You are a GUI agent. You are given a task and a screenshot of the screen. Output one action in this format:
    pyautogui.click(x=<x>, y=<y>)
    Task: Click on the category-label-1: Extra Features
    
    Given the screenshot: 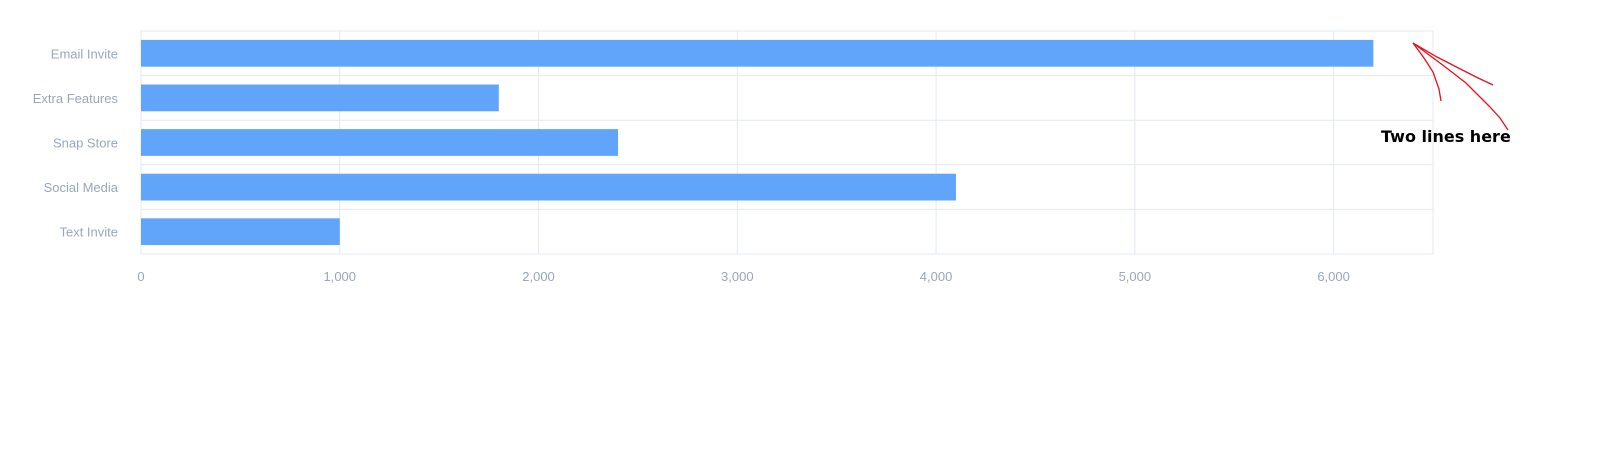 What is the action you would take?
    pyautogui.click(x=76, y=98)
    